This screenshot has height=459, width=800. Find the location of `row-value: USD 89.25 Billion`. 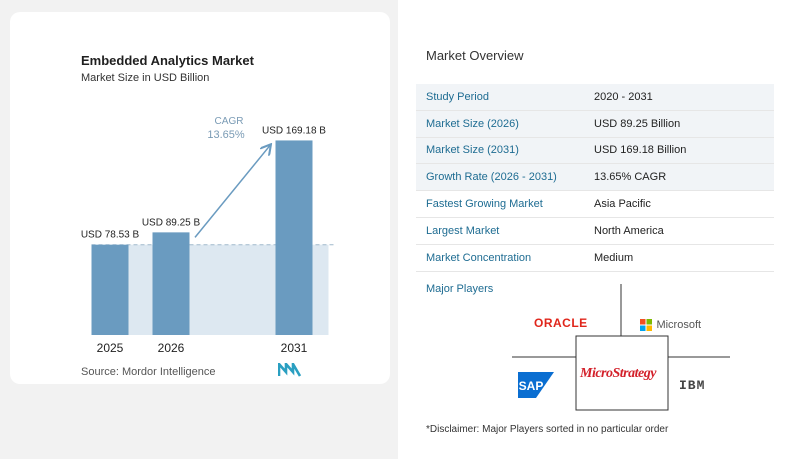

row-value: USD 89.25 Billion is located at coordinates (637, 123).